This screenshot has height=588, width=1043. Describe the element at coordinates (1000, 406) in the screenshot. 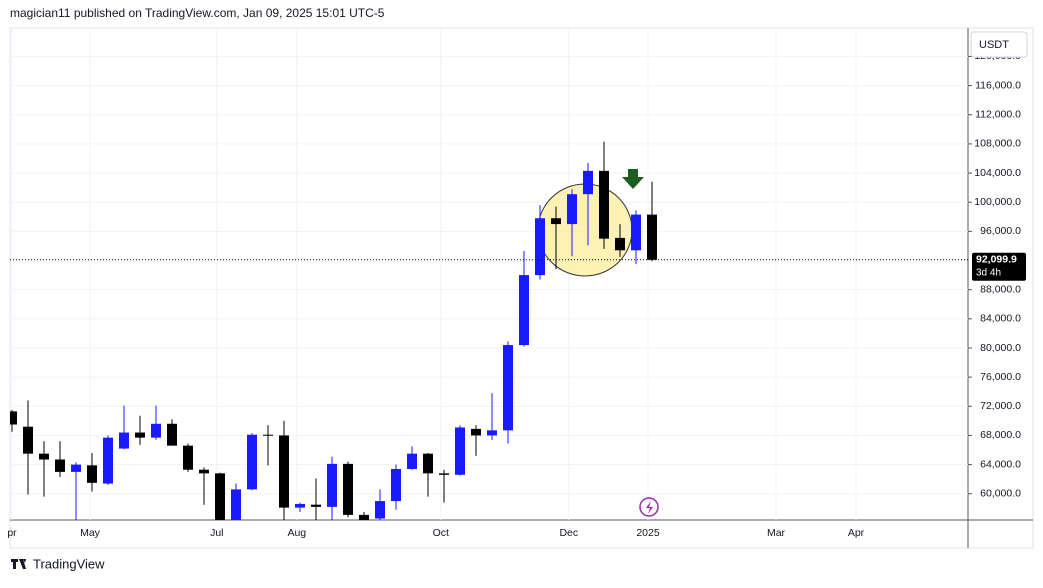

I see `y-tick-label: 72,000.0` at that location.